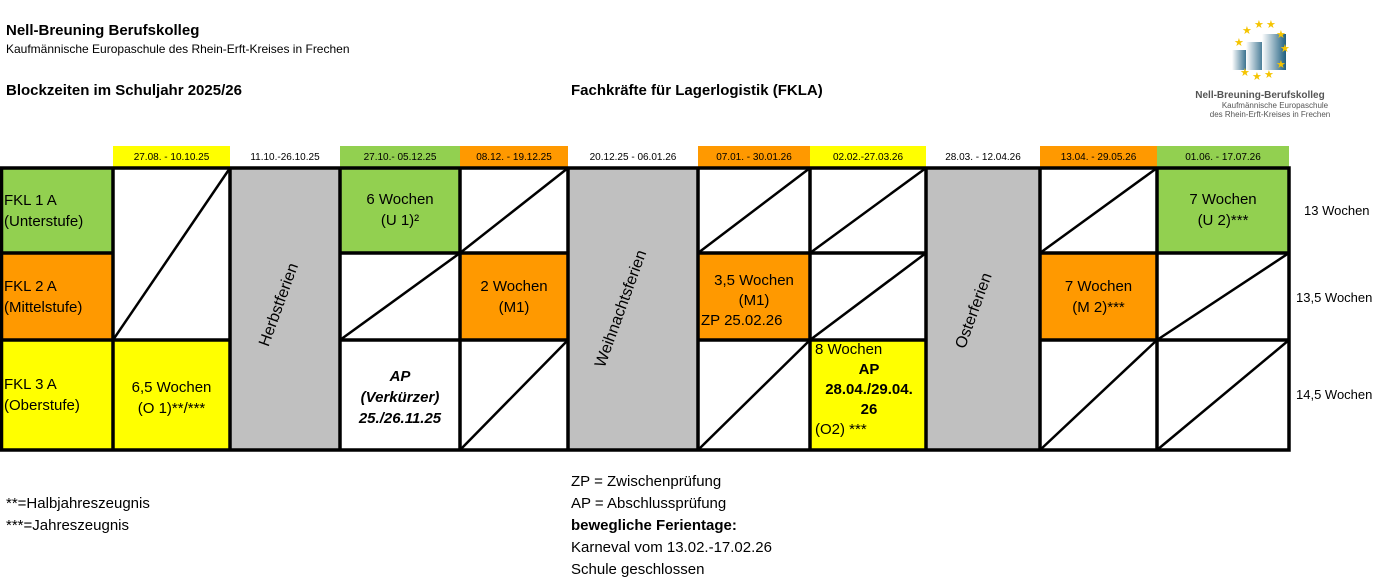 The image size is (1390, 580). I want to click on block-fkl2-m1: 2 Wochen (M1), so click(514, 296).